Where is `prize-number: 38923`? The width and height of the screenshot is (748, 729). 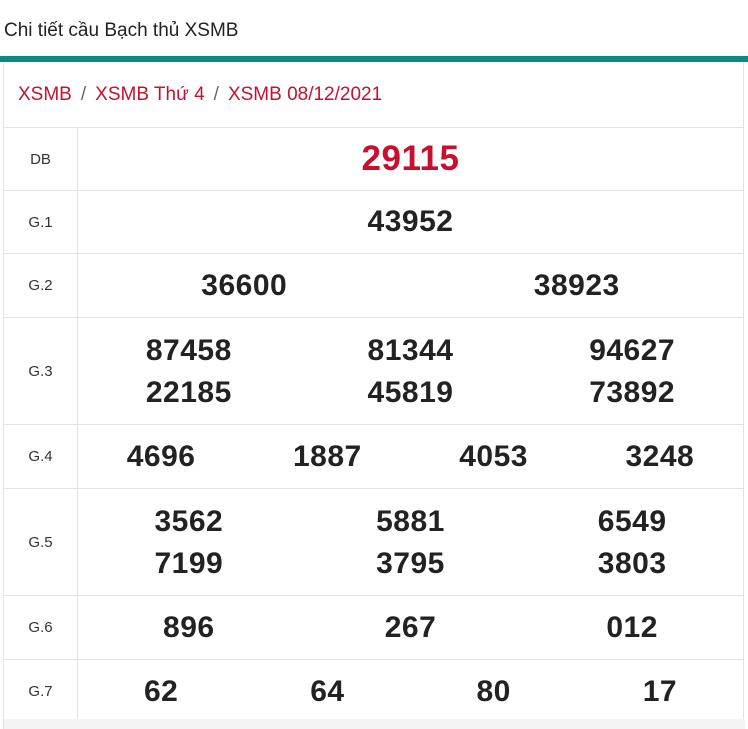
prize-number: 38923 is located at coordinates (577, 286).